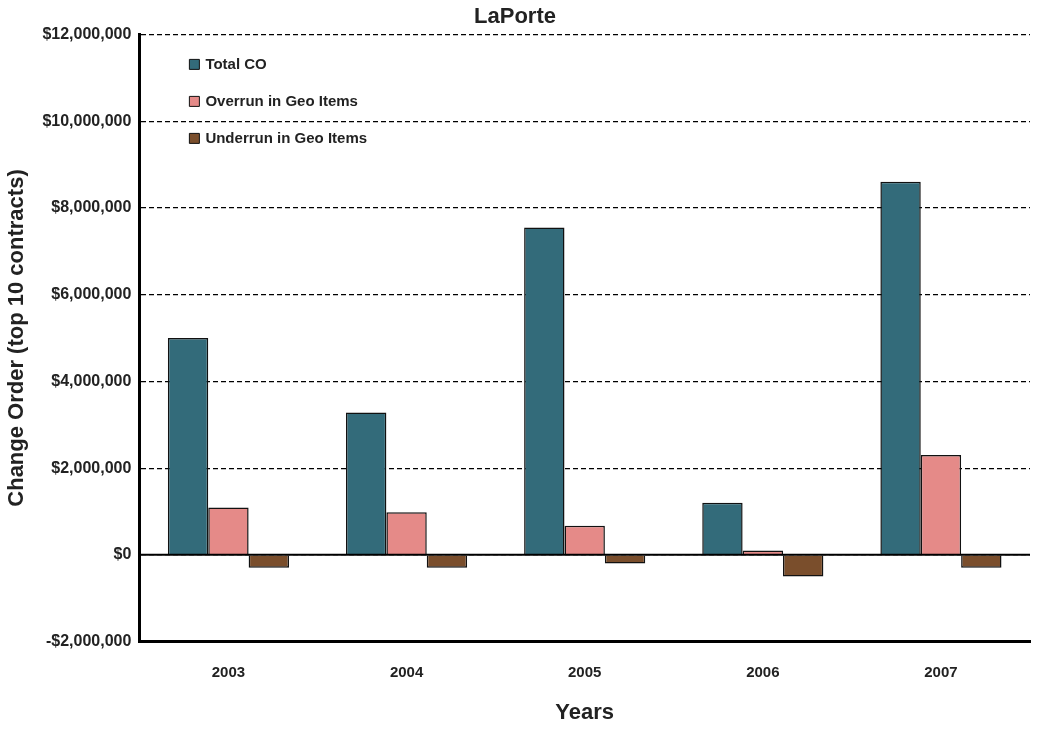 This screenshot has width=1042, height=730. What do you see at coordinates (87, 120) in the screenshot?
I see `y-tick-label: $10,000,000` at bounding box center [87, 120].